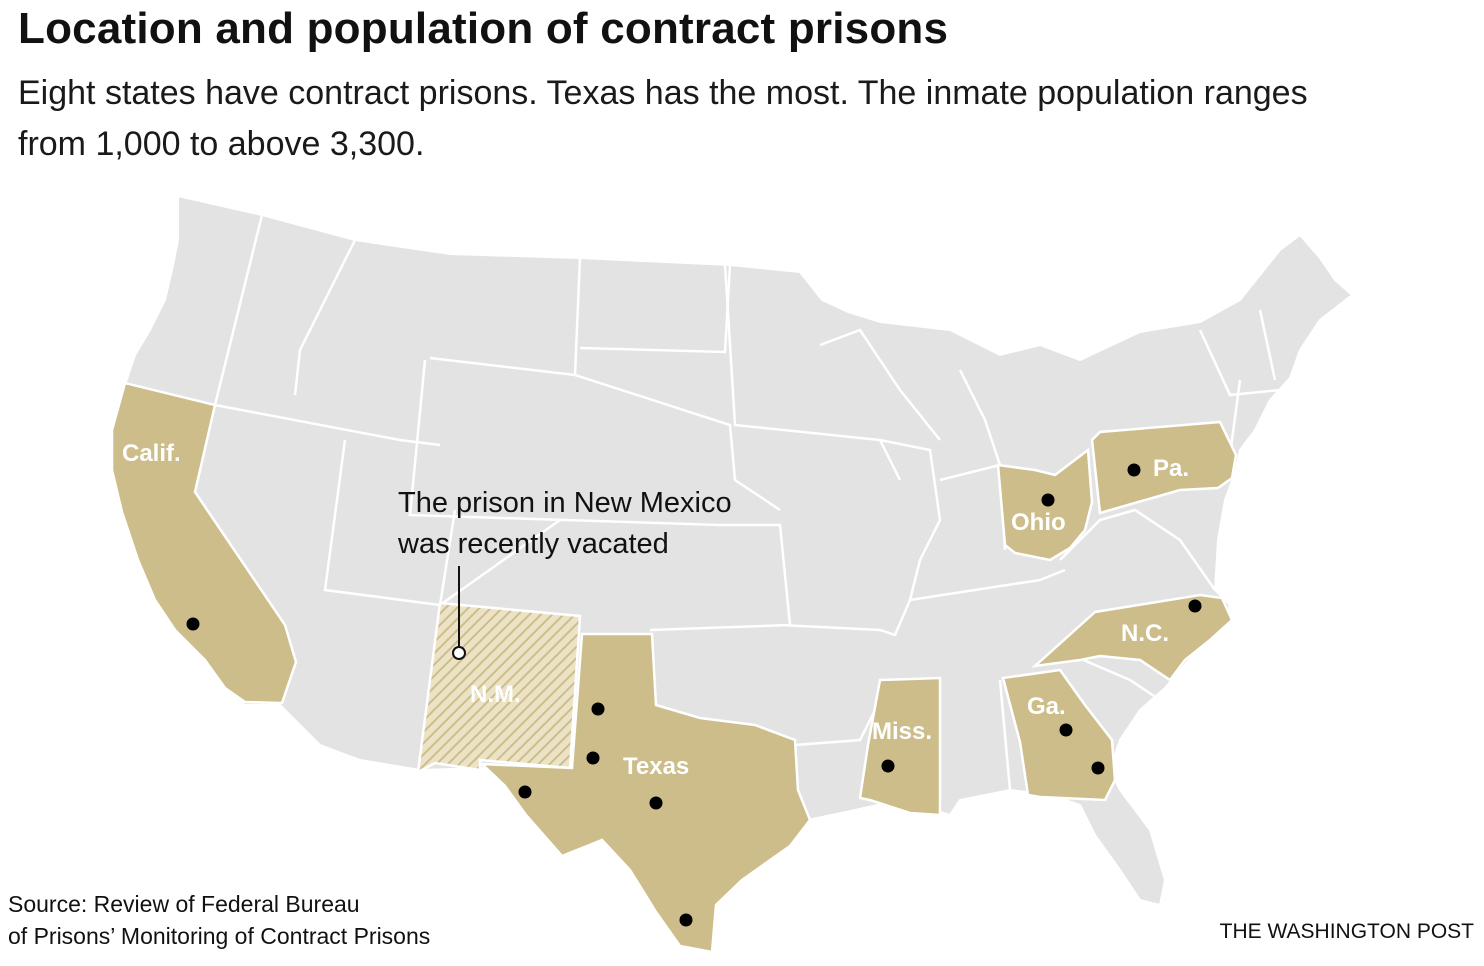  I want to click on state-texas, so click(645, 793).